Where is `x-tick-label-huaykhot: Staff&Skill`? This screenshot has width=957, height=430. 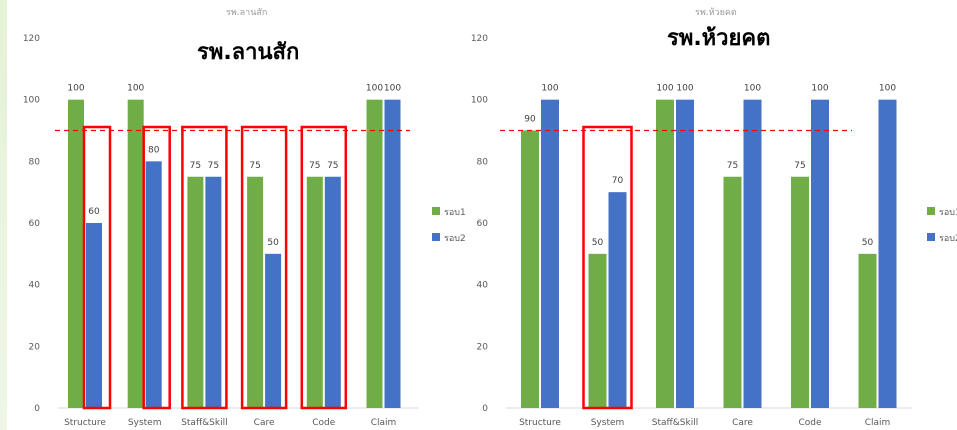 x-tick-label-huaykhot: Staff&Skill is located at coordinates (675, 423).